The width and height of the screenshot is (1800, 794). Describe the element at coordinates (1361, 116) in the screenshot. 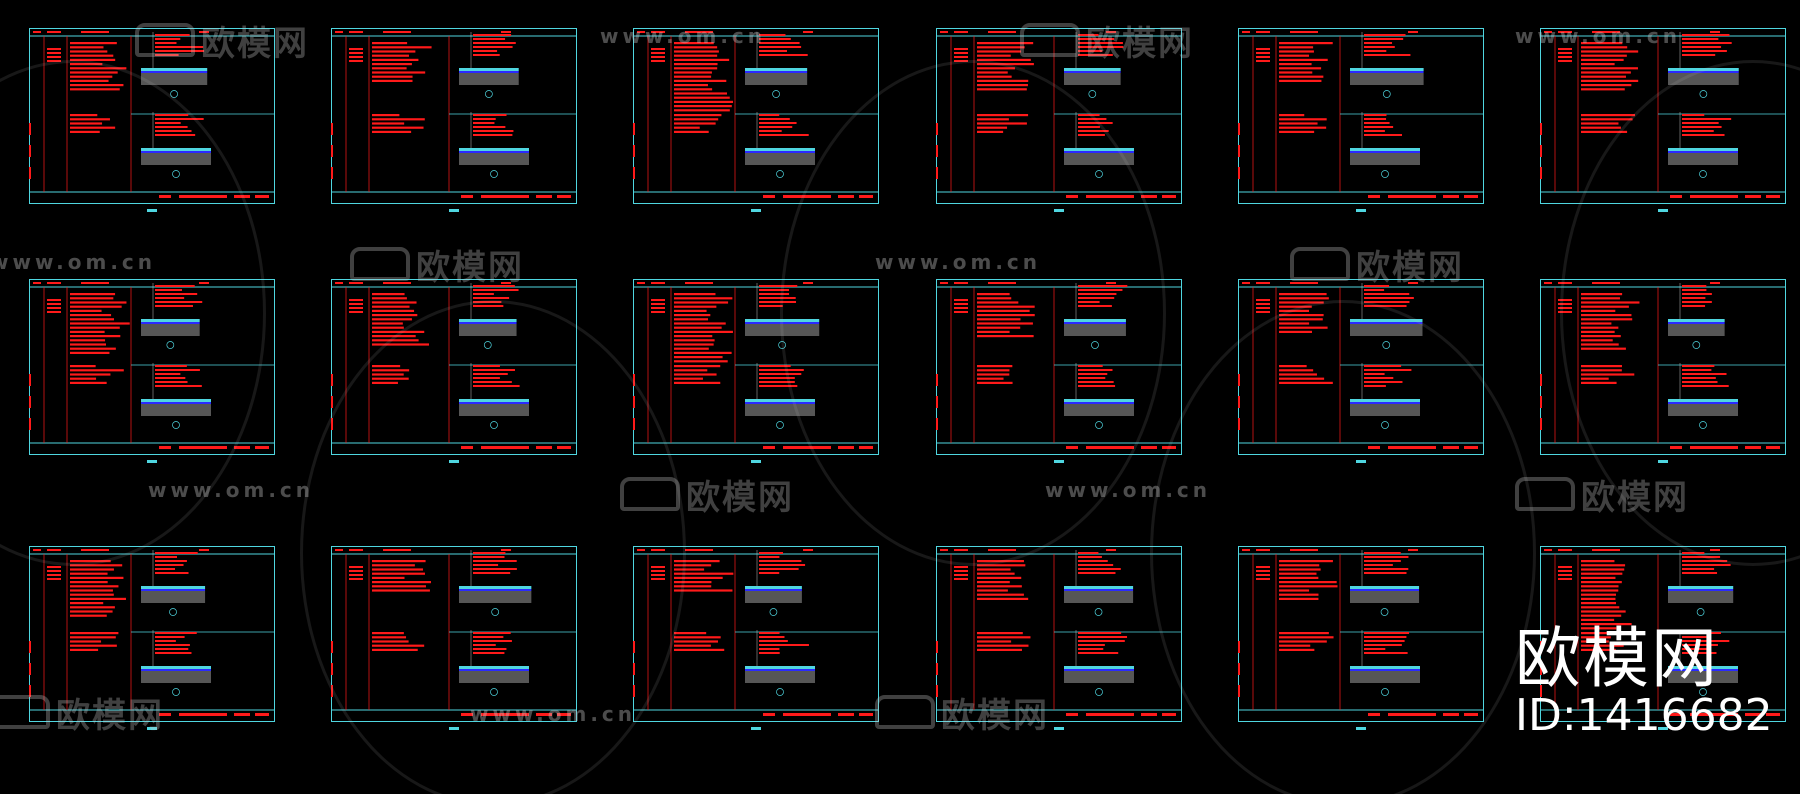

I see `sheet-border` at that location.